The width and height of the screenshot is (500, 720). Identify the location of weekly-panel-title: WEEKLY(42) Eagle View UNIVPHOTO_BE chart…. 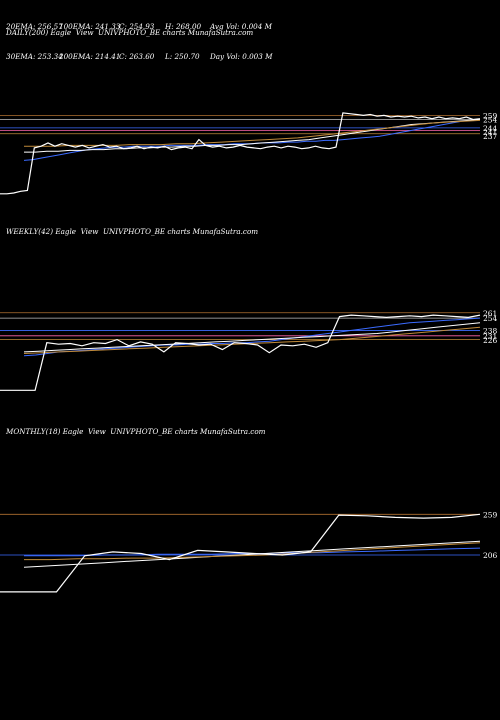
(132, 231).